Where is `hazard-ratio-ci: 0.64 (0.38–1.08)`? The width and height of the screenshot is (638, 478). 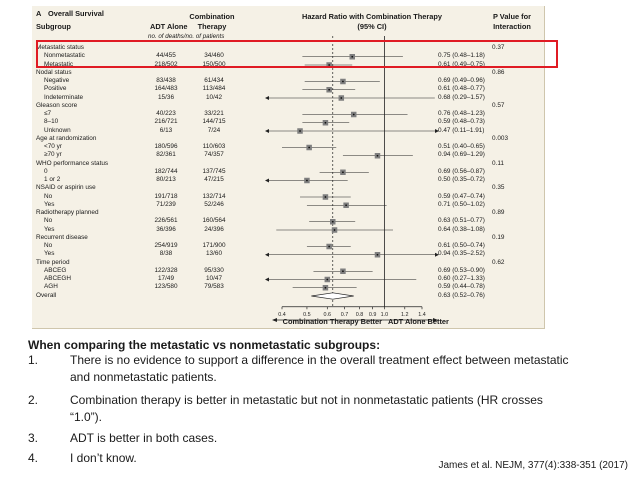 hazard-ratio-ci: 0.64 (0.38–1.08) is located at coordinates (461, 229).